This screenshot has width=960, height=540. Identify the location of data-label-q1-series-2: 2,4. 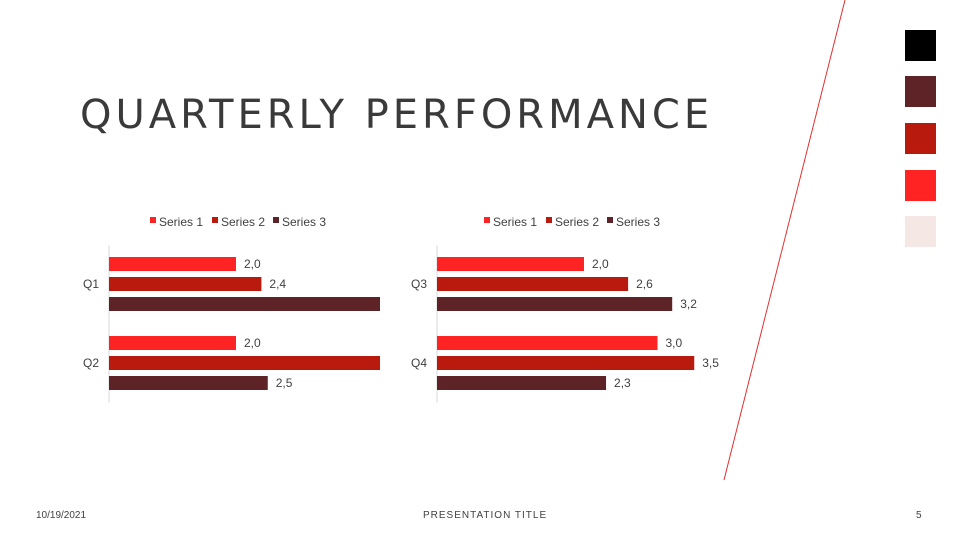
(277, 284).